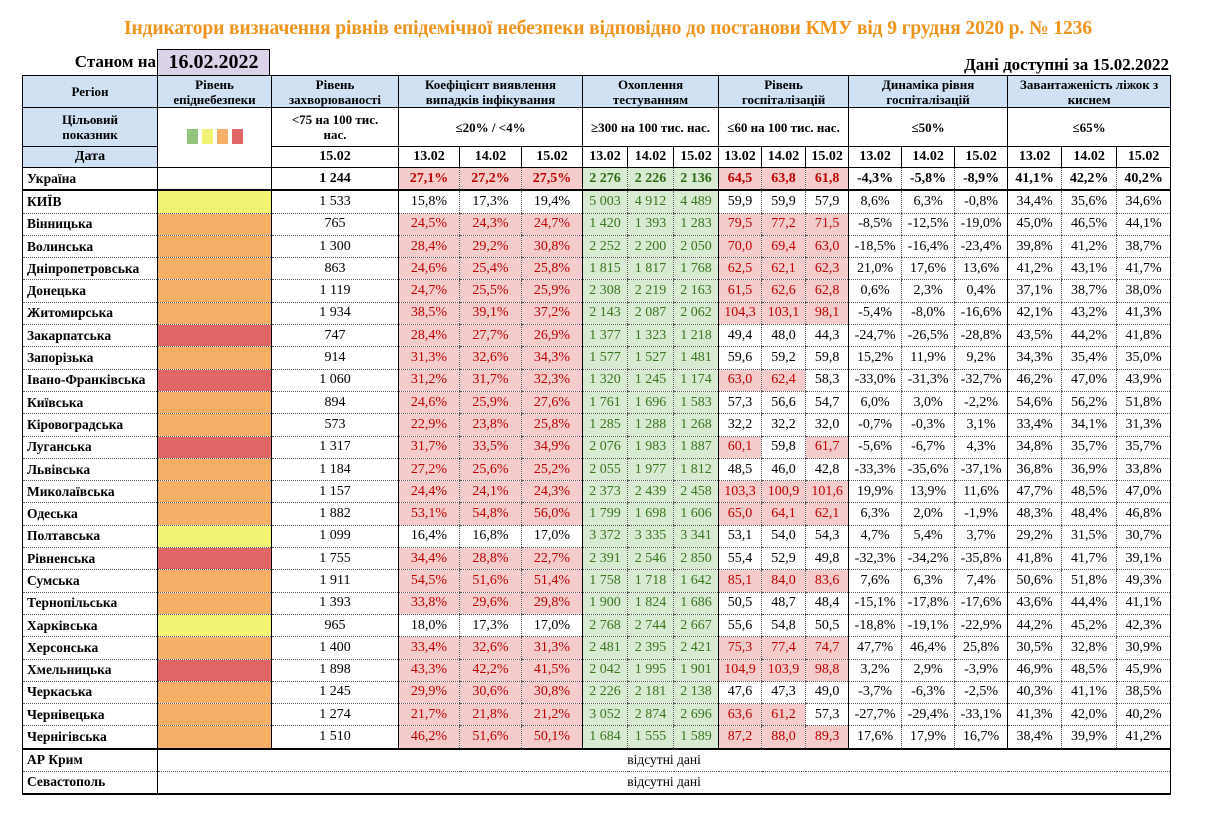 This screenshot has height=822, width=1216. I want to click on oxygen-beds-value: 31,3%, so click(1144, 425).